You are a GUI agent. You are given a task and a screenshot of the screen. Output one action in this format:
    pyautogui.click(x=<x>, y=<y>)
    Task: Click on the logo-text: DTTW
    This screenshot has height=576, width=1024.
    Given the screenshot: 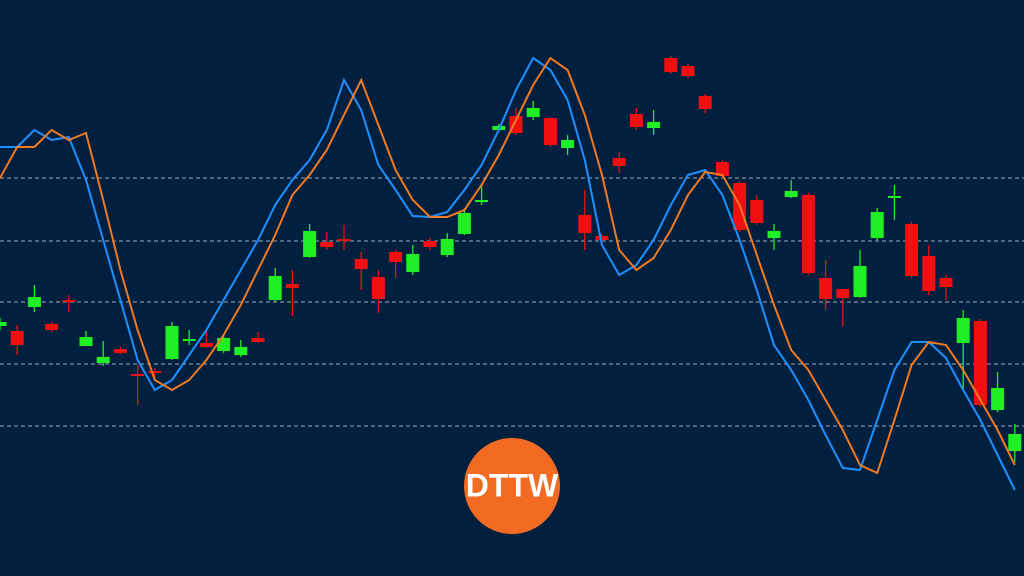 What is the action you would take?
    pyautogui.click(x=512, y=485)
    